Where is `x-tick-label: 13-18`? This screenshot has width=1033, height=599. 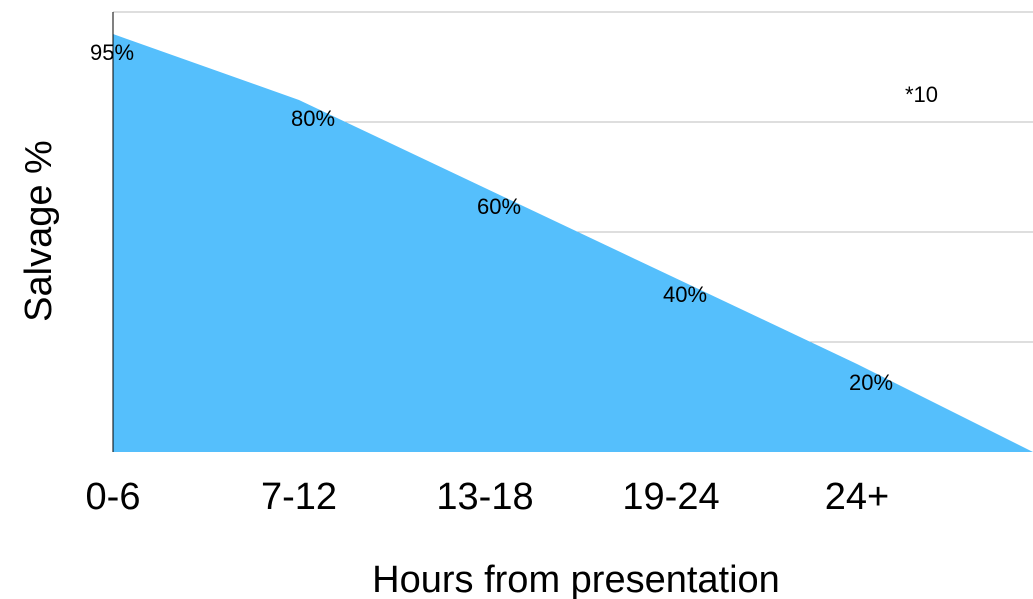 x-tick-label: 13-18 is located at coordinates (484, 497).